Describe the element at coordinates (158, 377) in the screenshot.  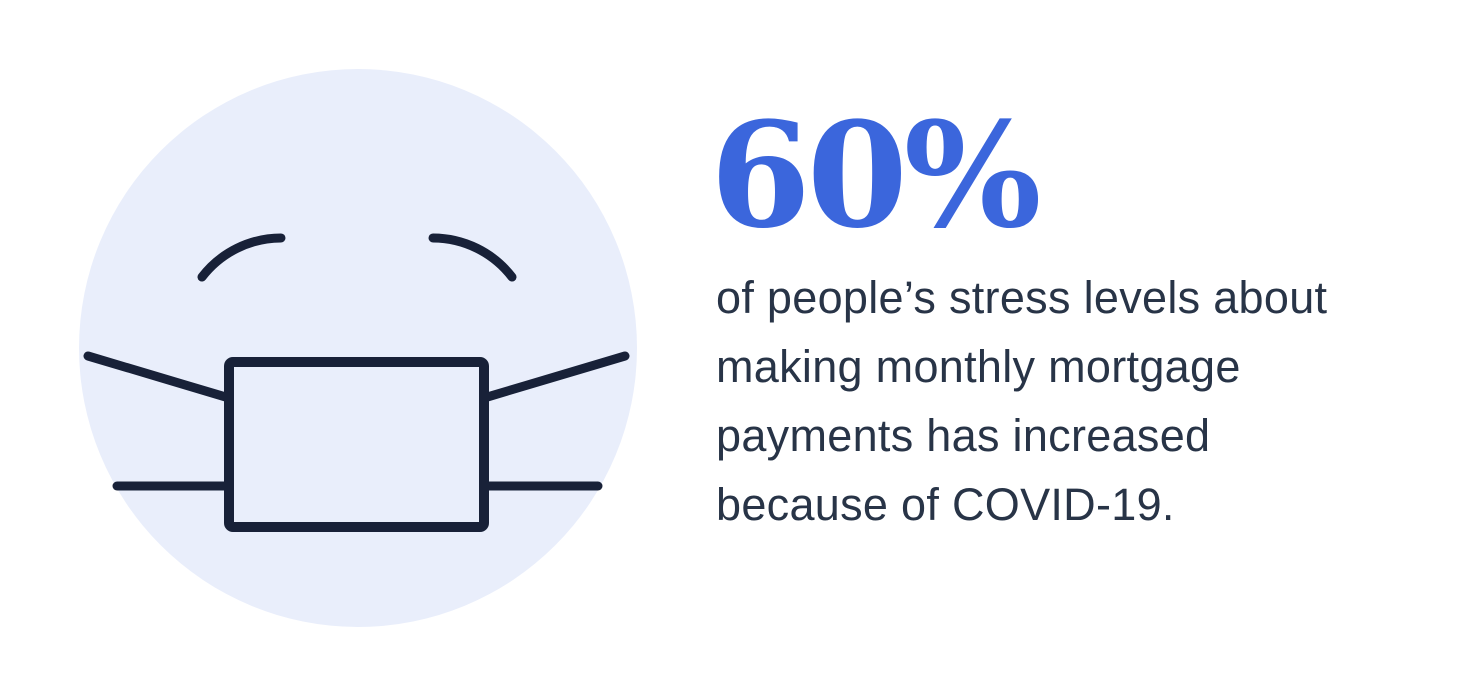
I see `mask-strap-upper-left` at that location.